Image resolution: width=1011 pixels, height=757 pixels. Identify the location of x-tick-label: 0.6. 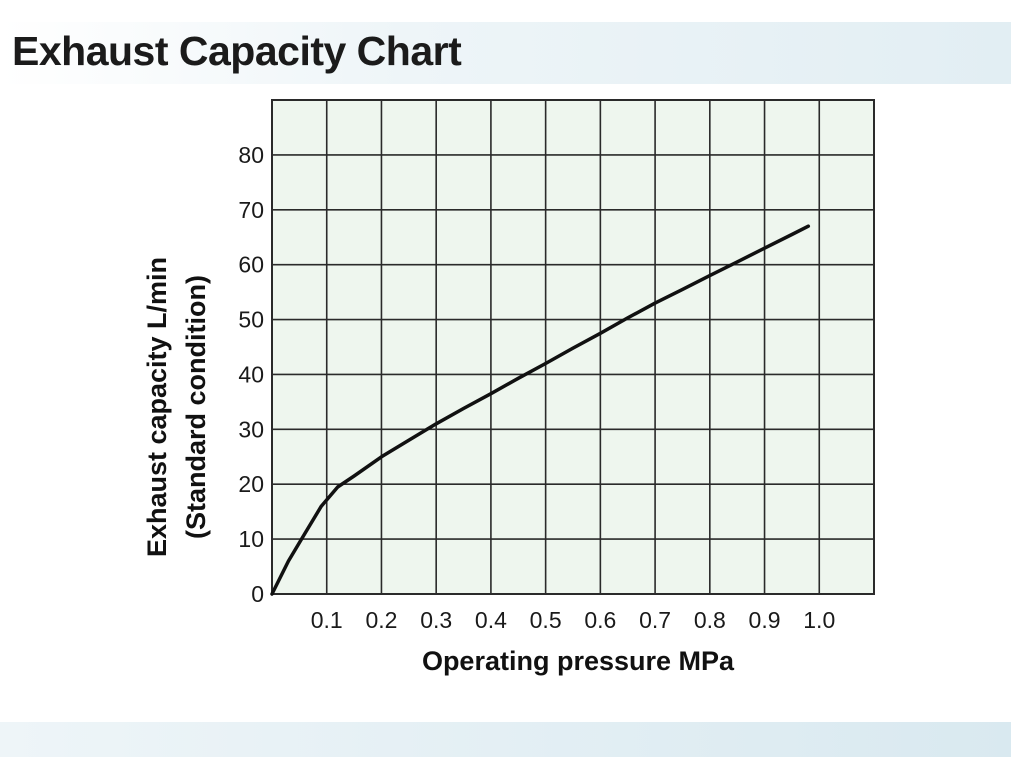
(600, 620).